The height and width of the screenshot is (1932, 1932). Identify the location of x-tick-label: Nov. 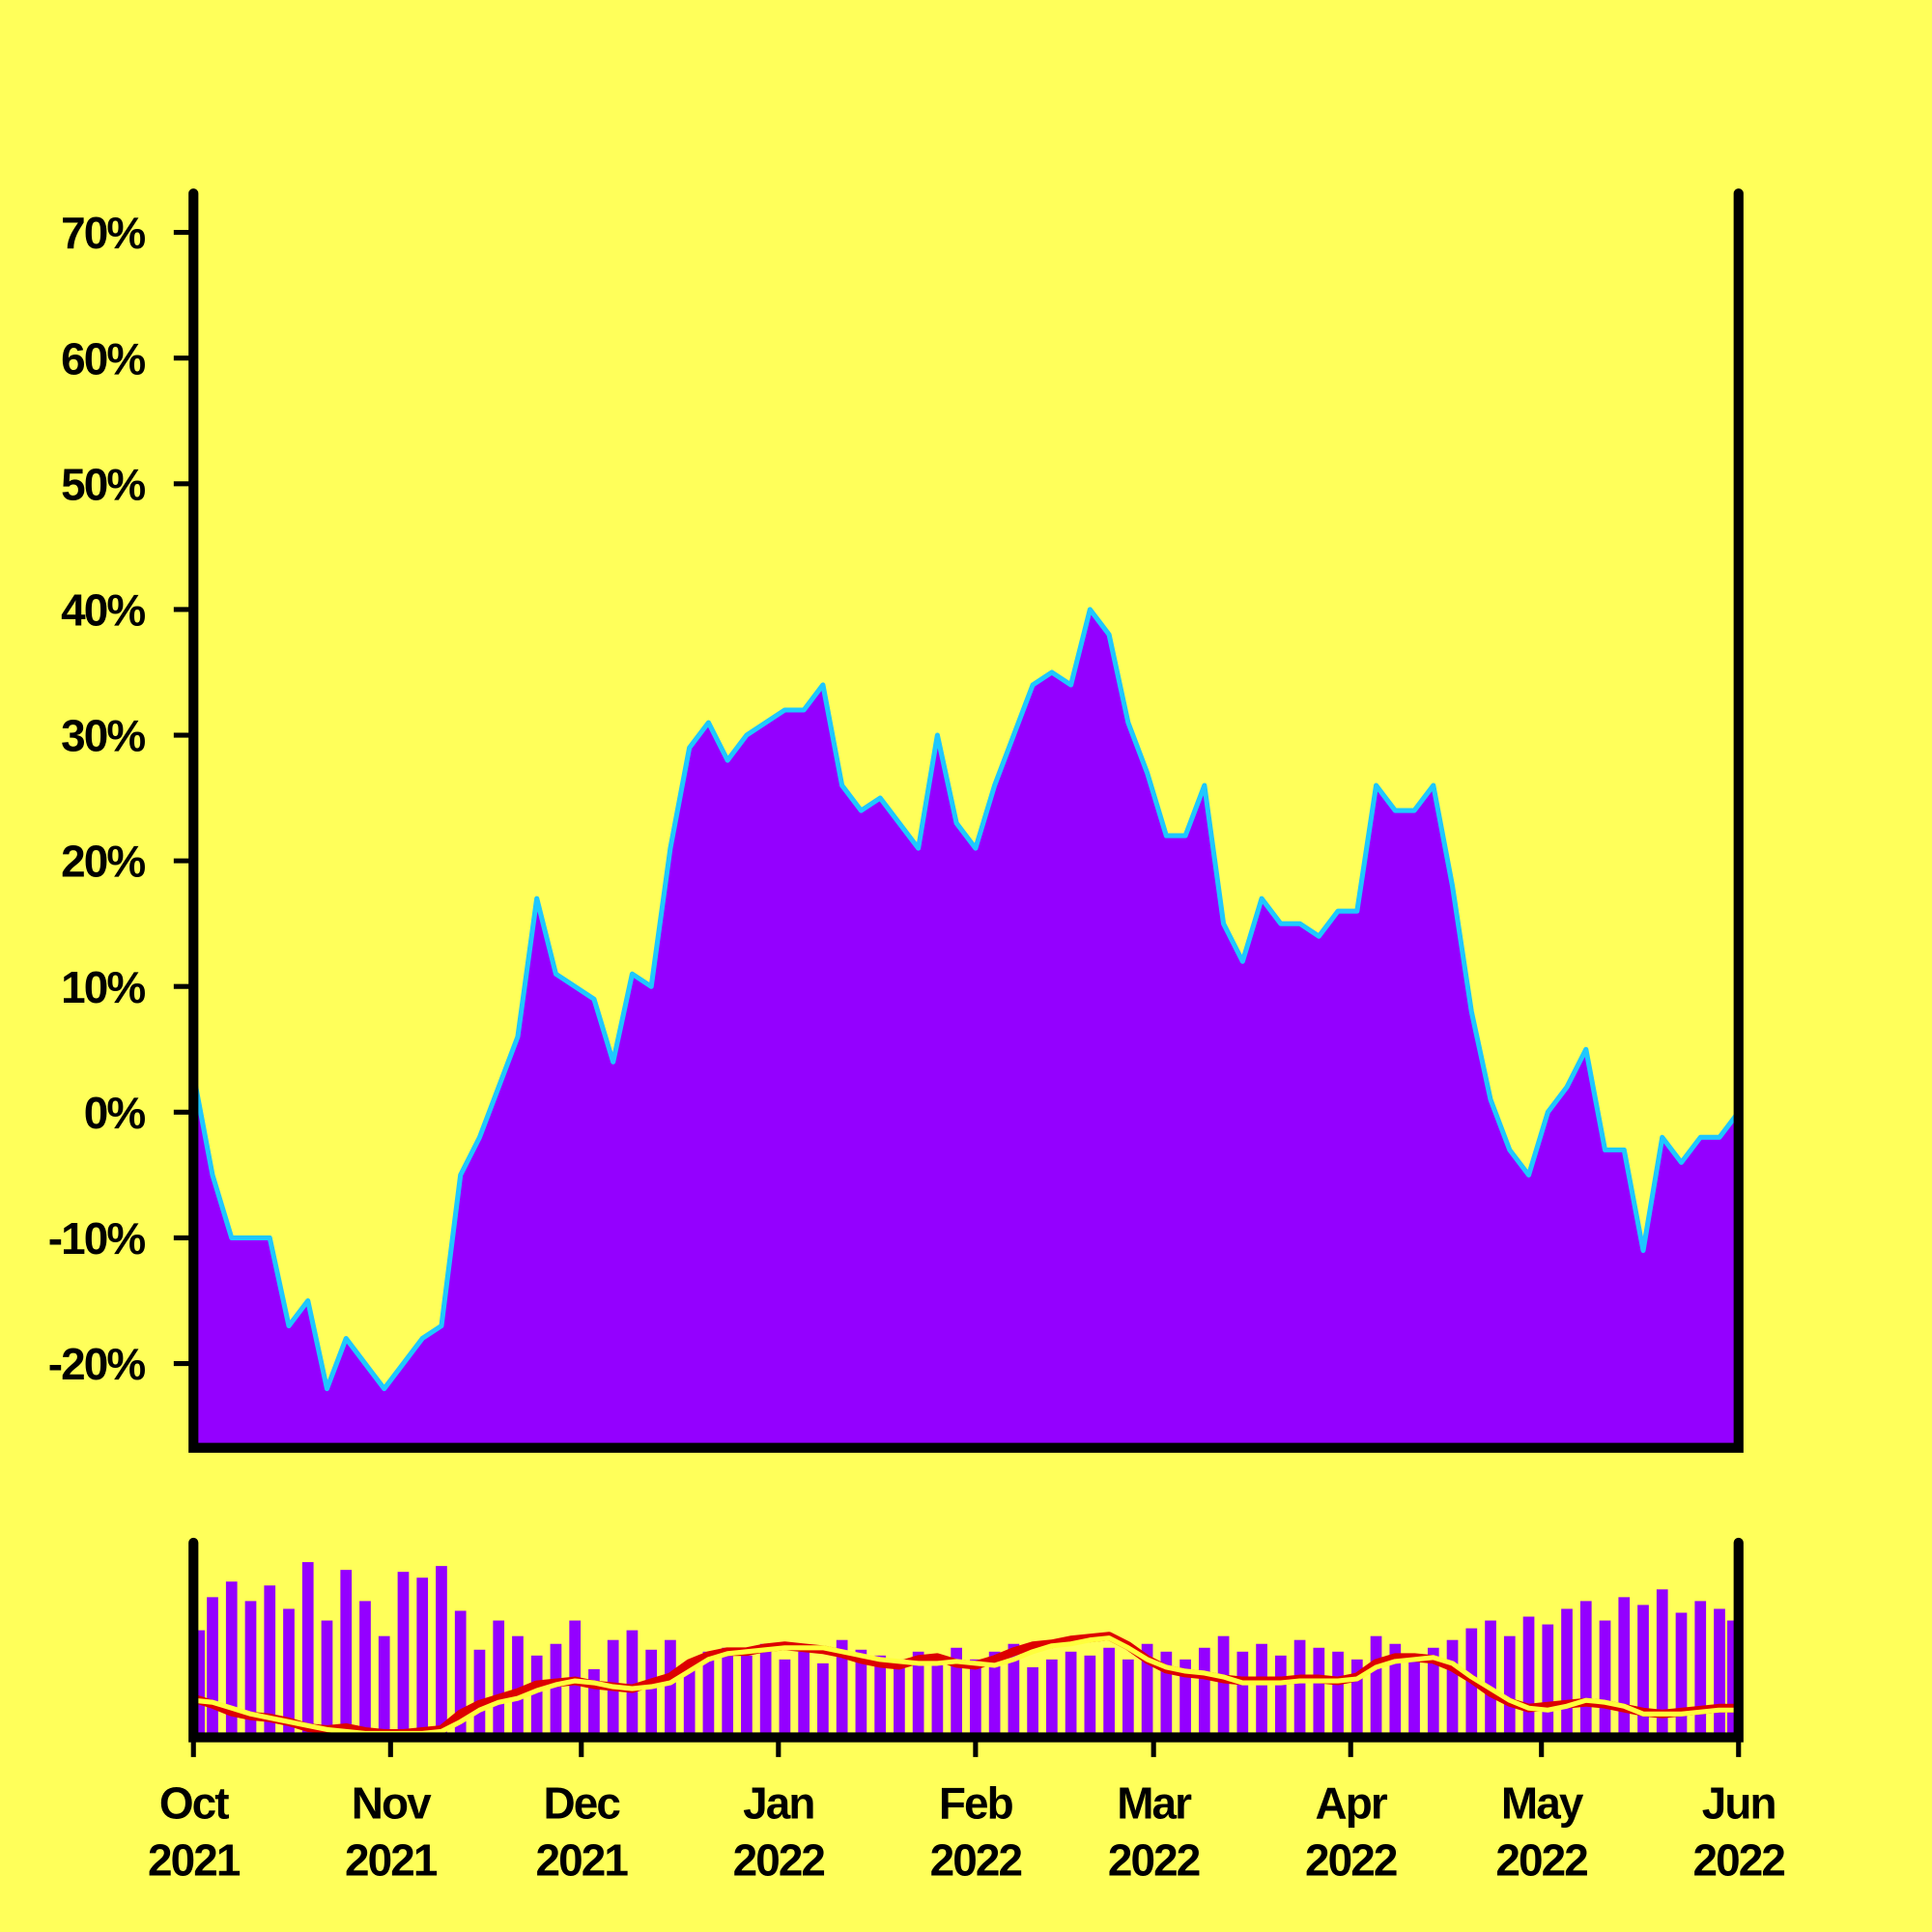
(392, 1803).